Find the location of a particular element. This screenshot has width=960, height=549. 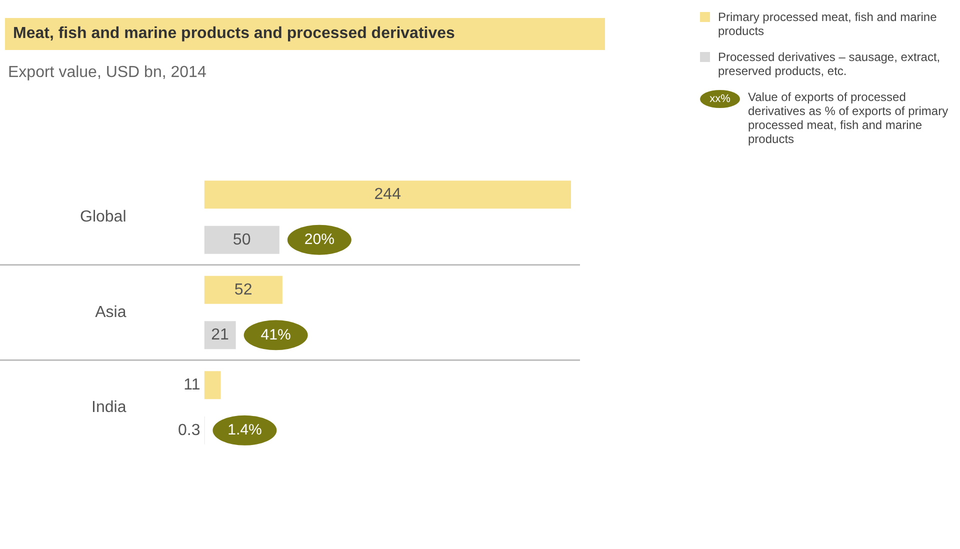

oval-icon: xx% is located at coordinates (720, 99).